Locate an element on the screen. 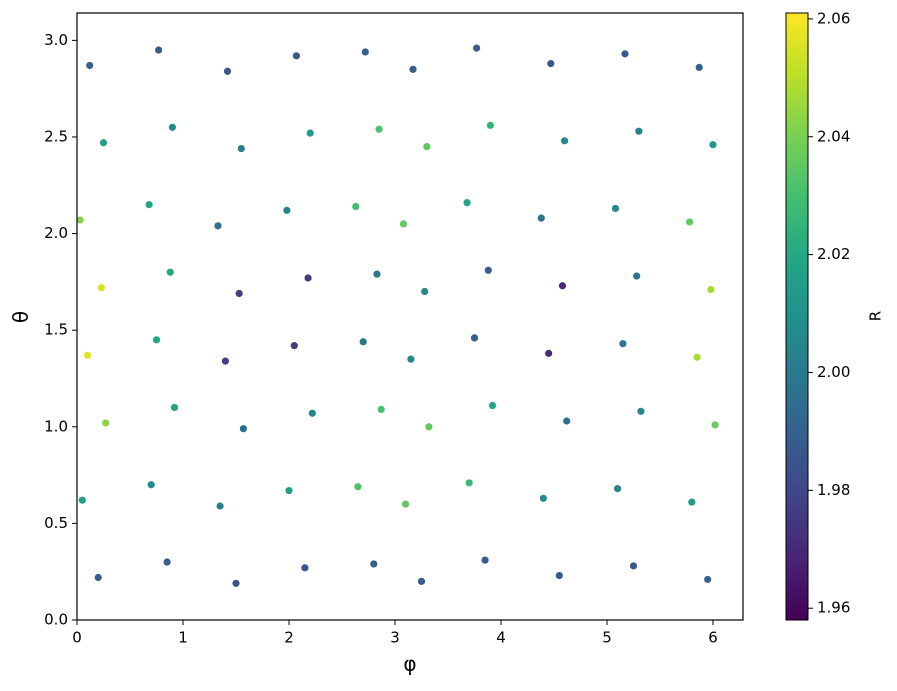 The height and width of the screenshot is (691, 897). x-axis-title: φ is located at coordinates (409, 664).